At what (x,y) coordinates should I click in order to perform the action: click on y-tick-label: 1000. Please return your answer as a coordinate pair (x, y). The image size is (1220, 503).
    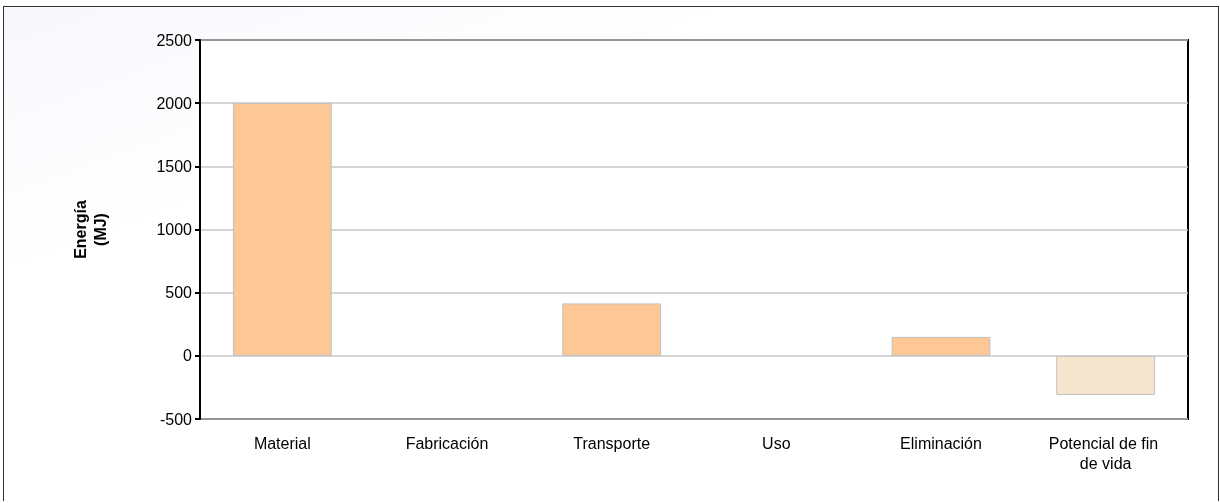
    Looking at the image, I should click on (174, 229).